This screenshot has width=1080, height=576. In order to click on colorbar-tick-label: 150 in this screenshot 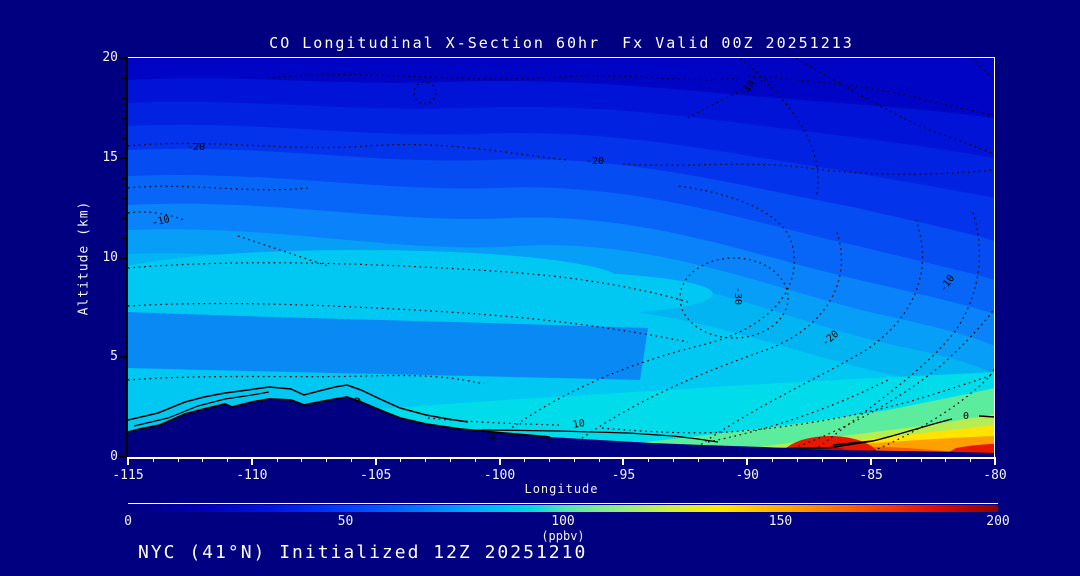, I will do `click(780, 521)`.